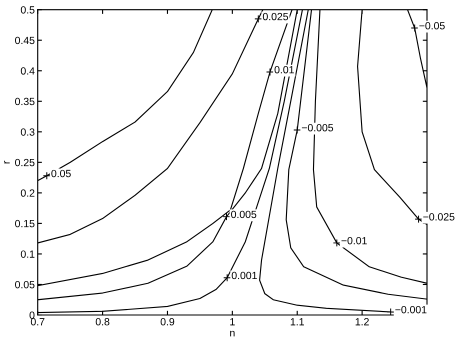  I want to click on x-tick-label: 0.9, so click(167, 322).